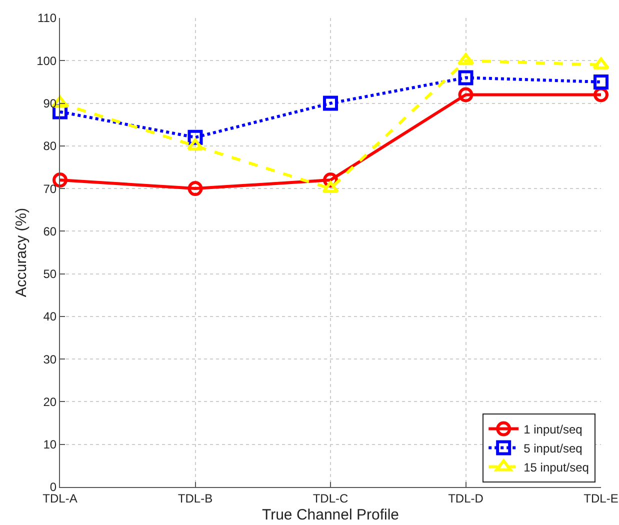  I want to click on y-tick-label: 100, so click(46, 61).